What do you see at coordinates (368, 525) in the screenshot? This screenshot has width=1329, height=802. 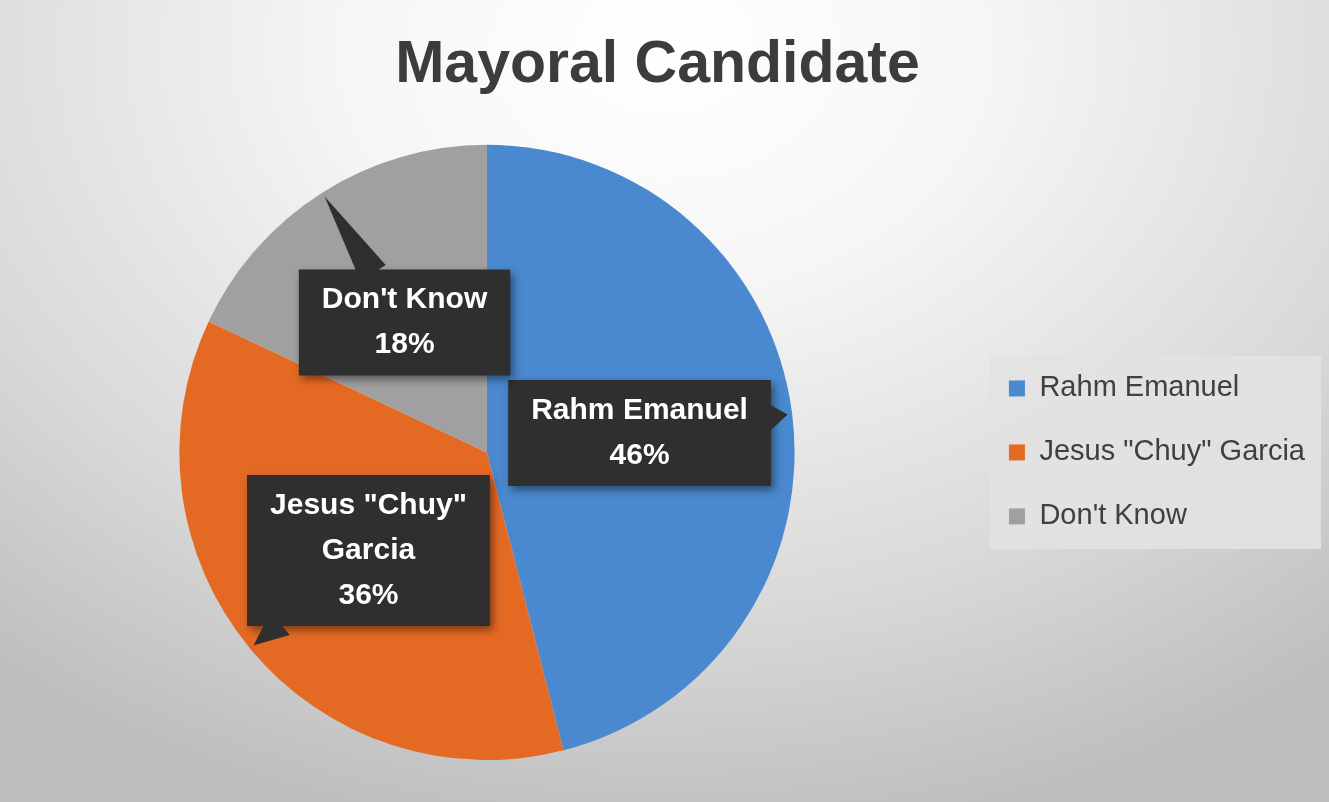 I see `slice-label: Jesus "Chuy" Garcia` at bounding box center [368, 525].